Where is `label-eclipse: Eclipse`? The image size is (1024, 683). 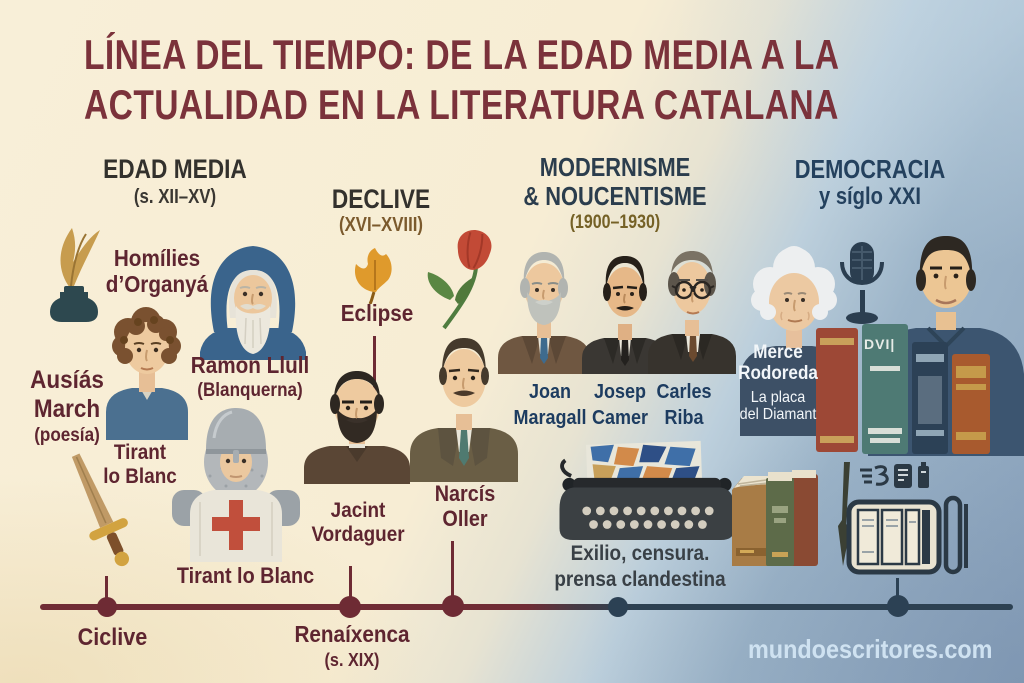 label-eclipse: Eclipse is located at coordinates (377, 313).